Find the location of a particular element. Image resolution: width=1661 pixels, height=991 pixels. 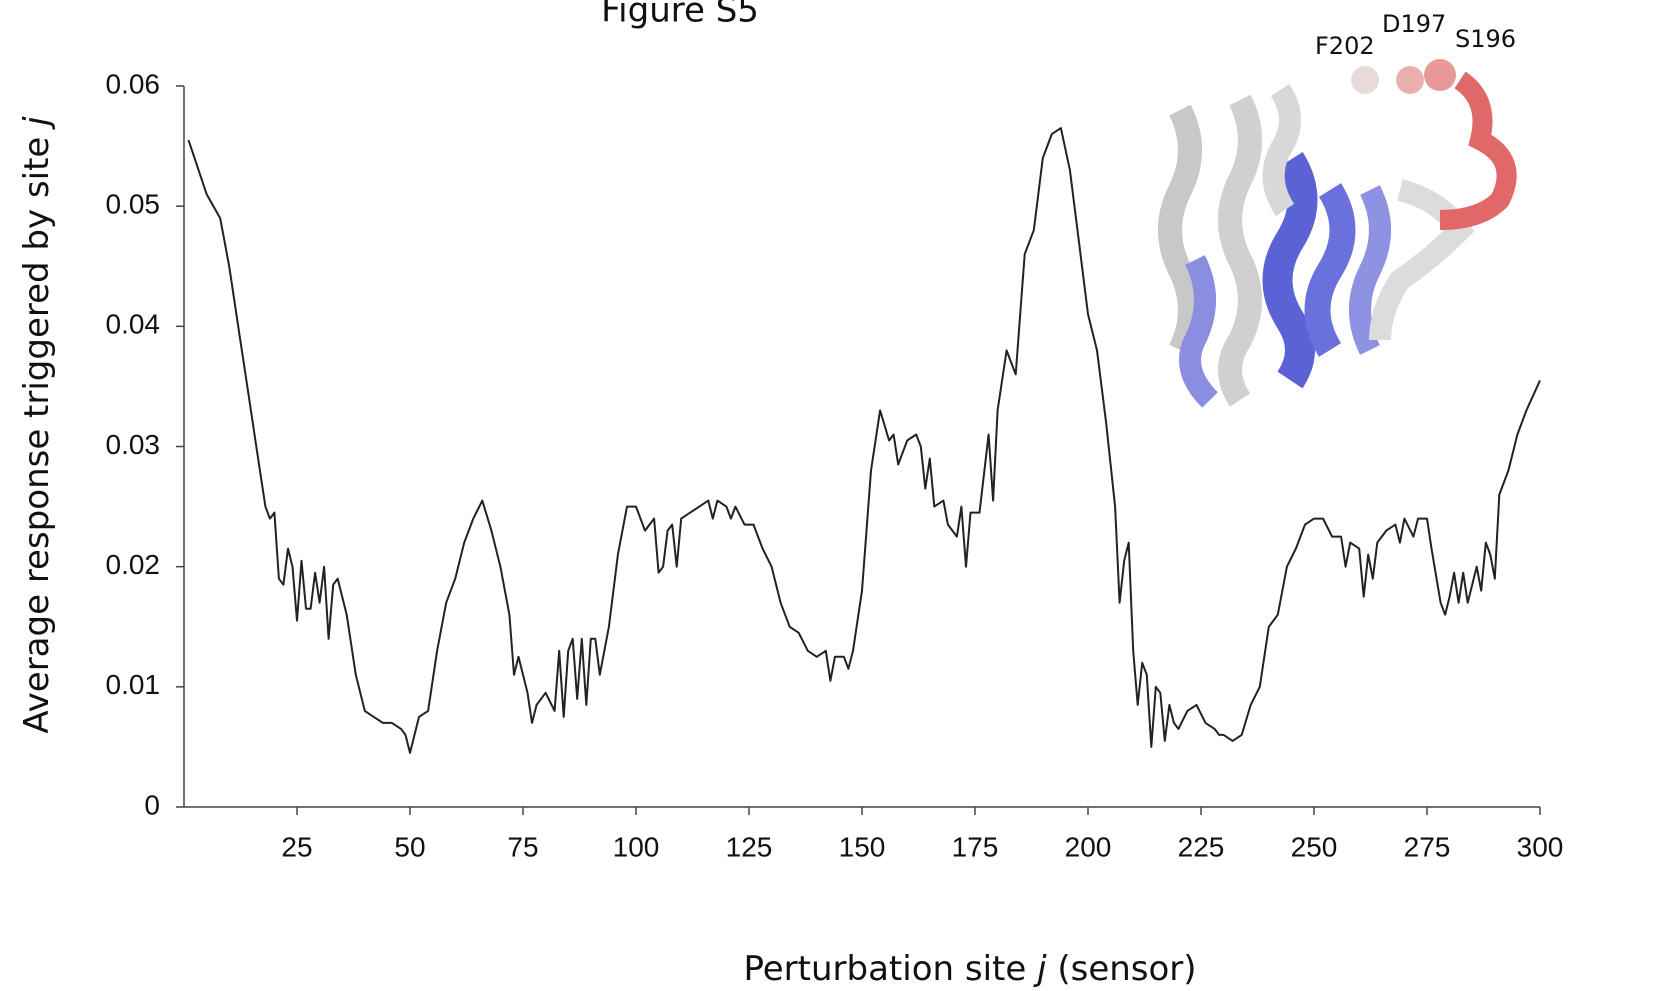

protein-inset is located at coordinates (1337, 233).